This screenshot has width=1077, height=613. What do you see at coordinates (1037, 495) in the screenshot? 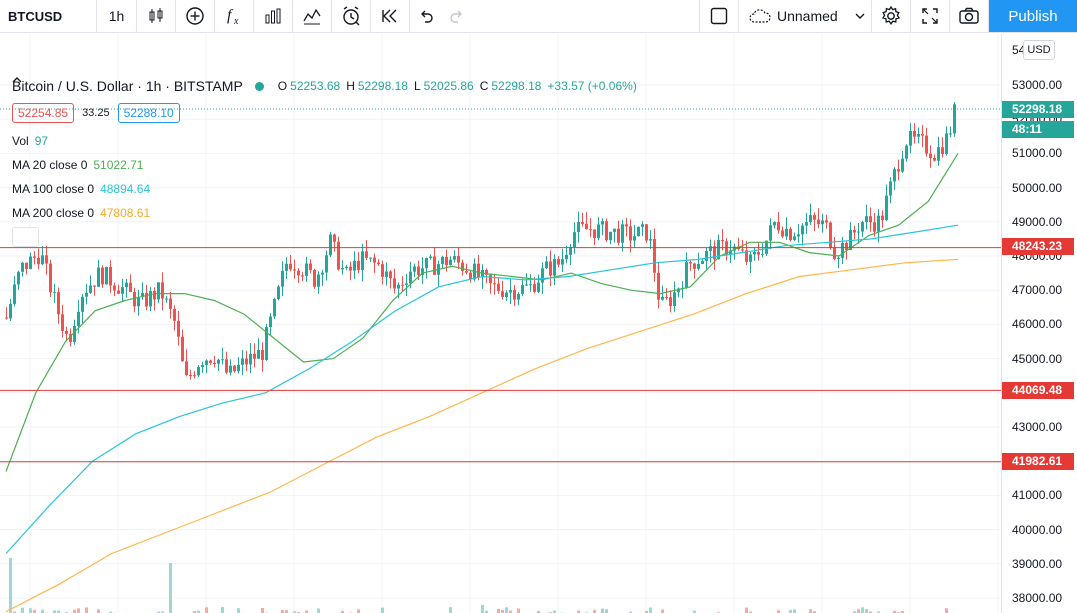
I see `price-tick-label: 41000.00` at bounding box center [1037, 495].